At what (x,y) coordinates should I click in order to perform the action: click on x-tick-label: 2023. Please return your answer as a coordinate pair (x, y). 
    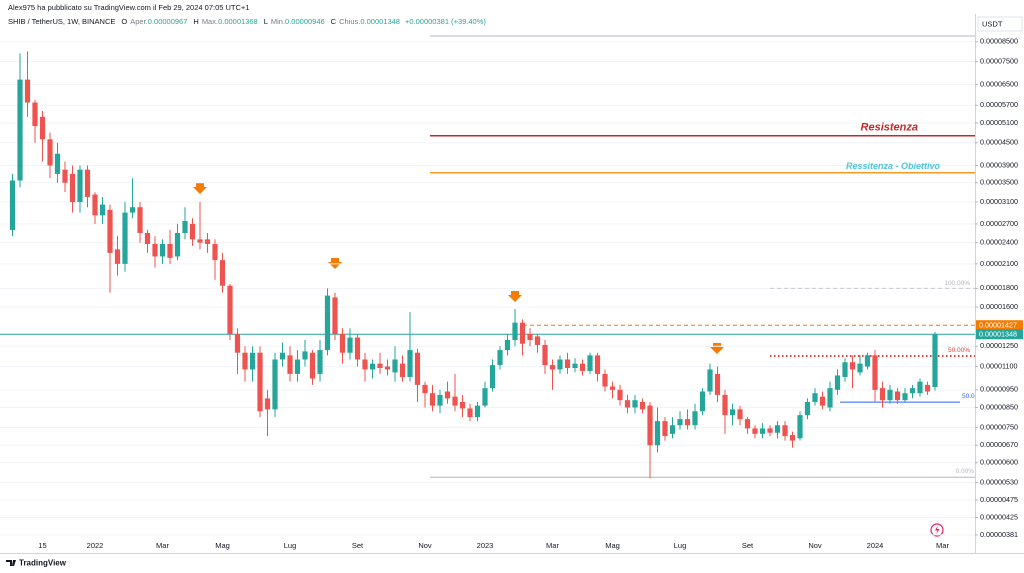
    Looking at the image, I should click on (485, 545).